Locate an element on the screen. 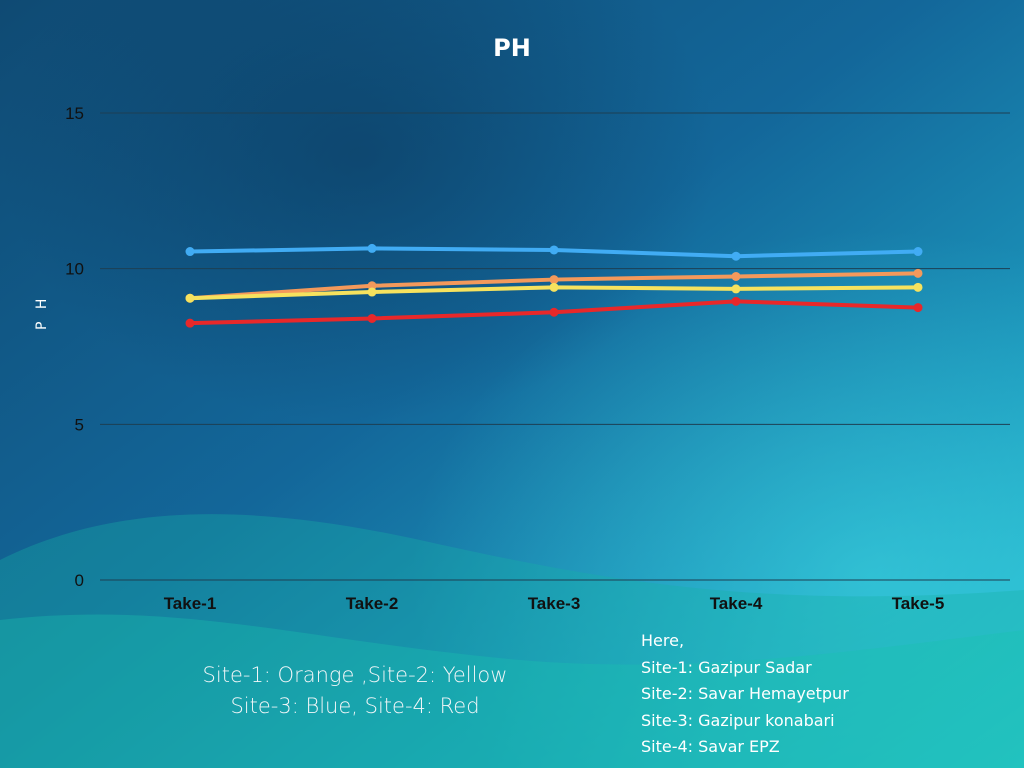 Image resolution: width=1024 pixels, height=768 pixels. y-tick-label: 15 is located at coordinates (74, 113).